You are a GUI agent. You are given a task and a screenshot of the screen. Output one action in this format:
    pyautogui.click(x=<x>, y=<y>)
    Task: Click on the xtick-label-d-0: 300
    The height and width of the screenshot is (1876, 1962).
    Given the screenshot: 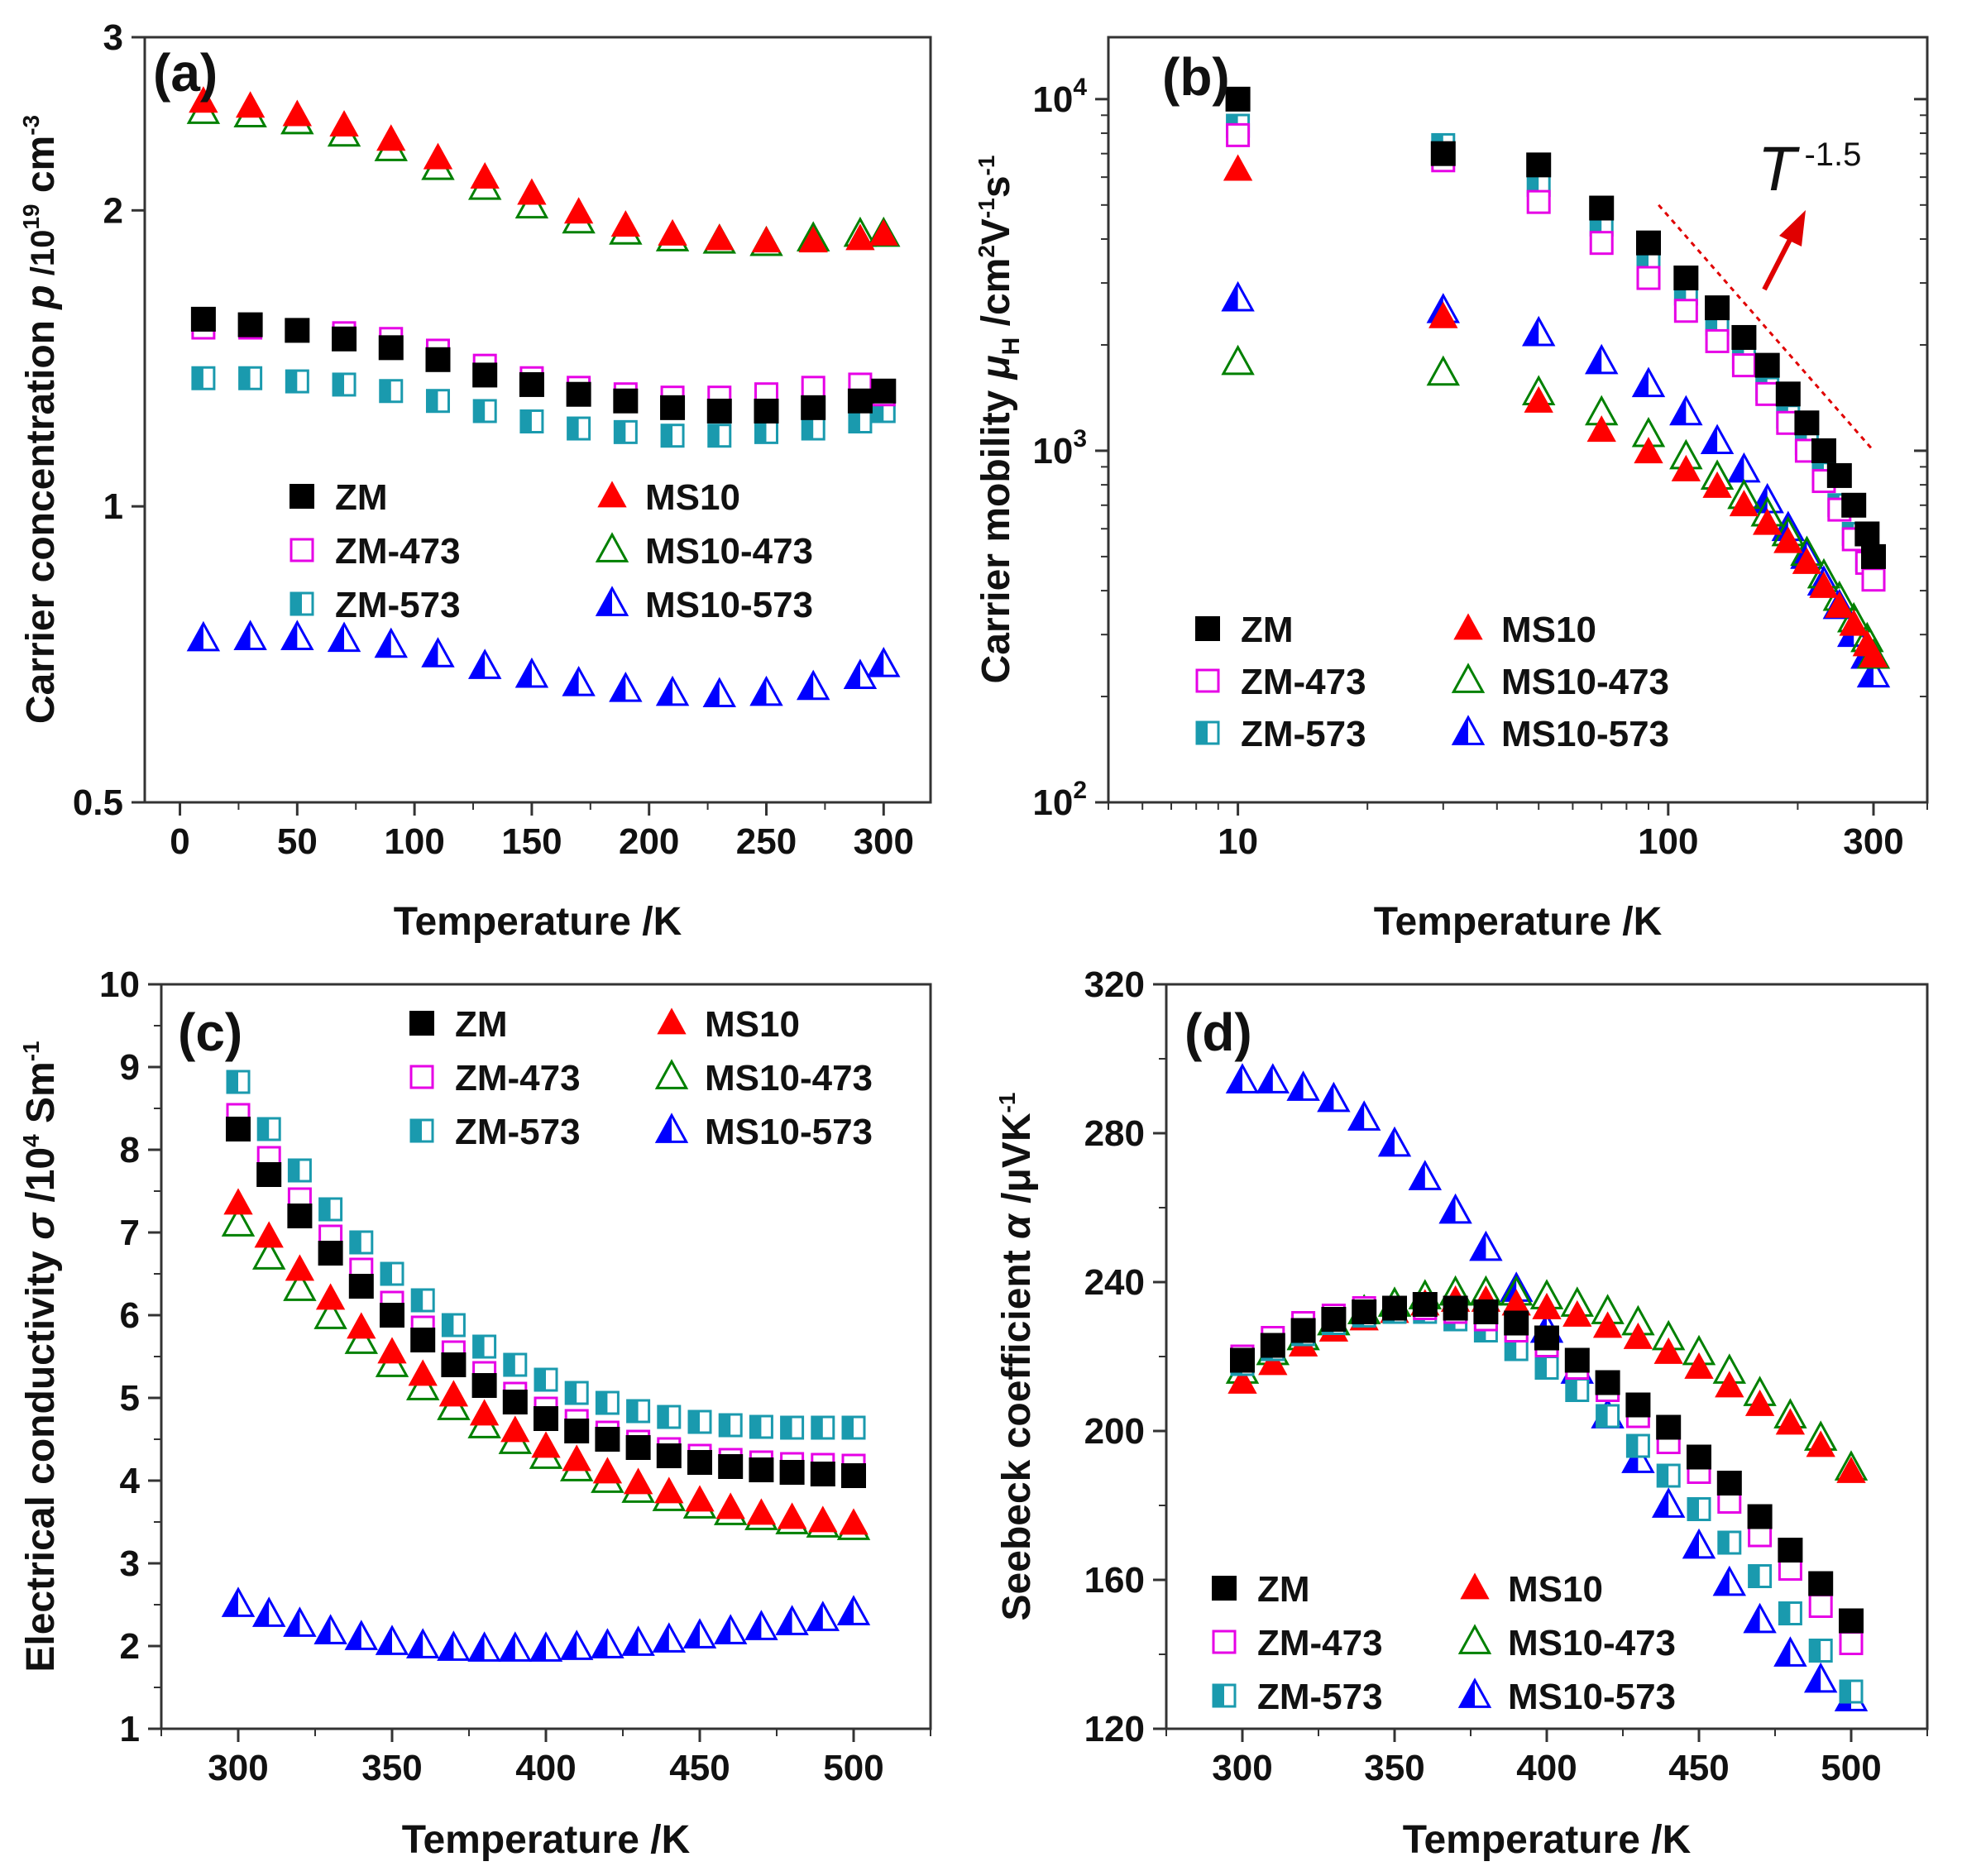 What is the action you would take?
    pyautogui.click(x=1242, y=1768)
    